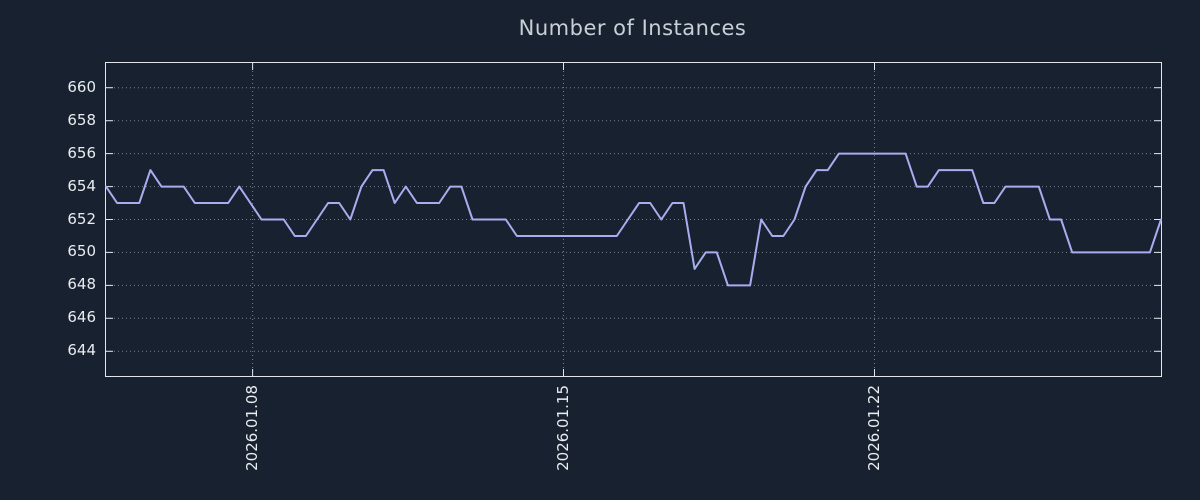  What do you see at coordinates (81, 317) in the screenshot?
I see `y-tick-label: 646` at bounding box center [81, 317].